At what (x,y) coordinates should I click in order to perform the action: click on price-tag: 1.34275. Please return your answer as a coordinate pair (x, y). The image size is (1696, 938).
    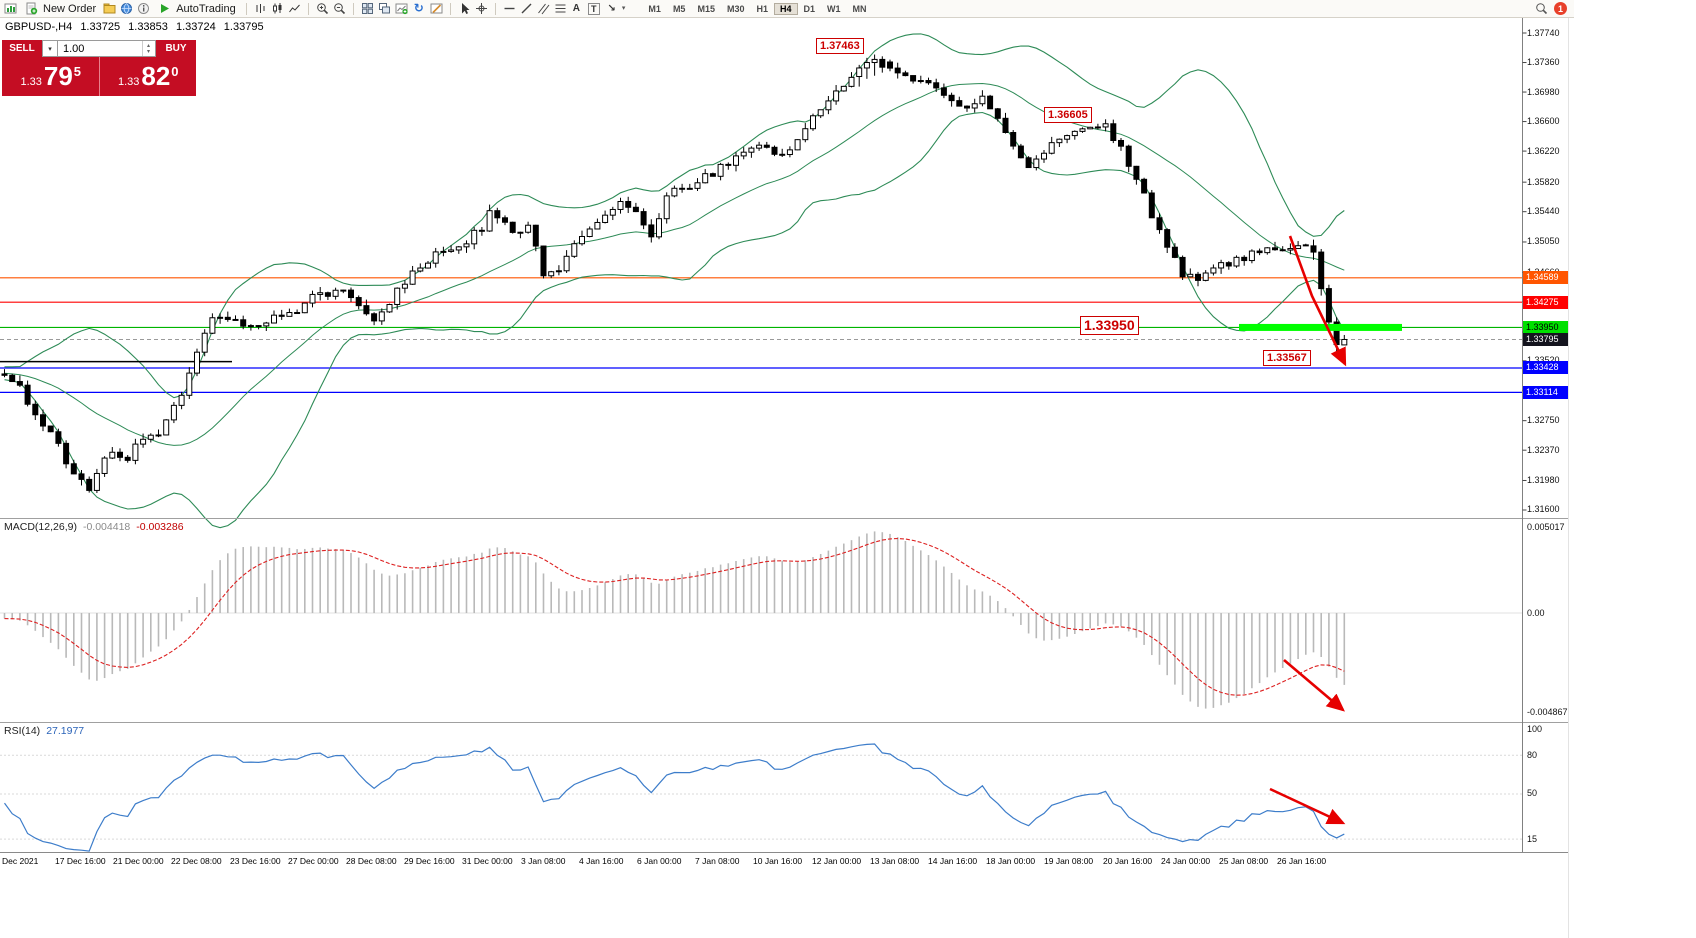
    Looking at the image, I should click on (1545, 302).